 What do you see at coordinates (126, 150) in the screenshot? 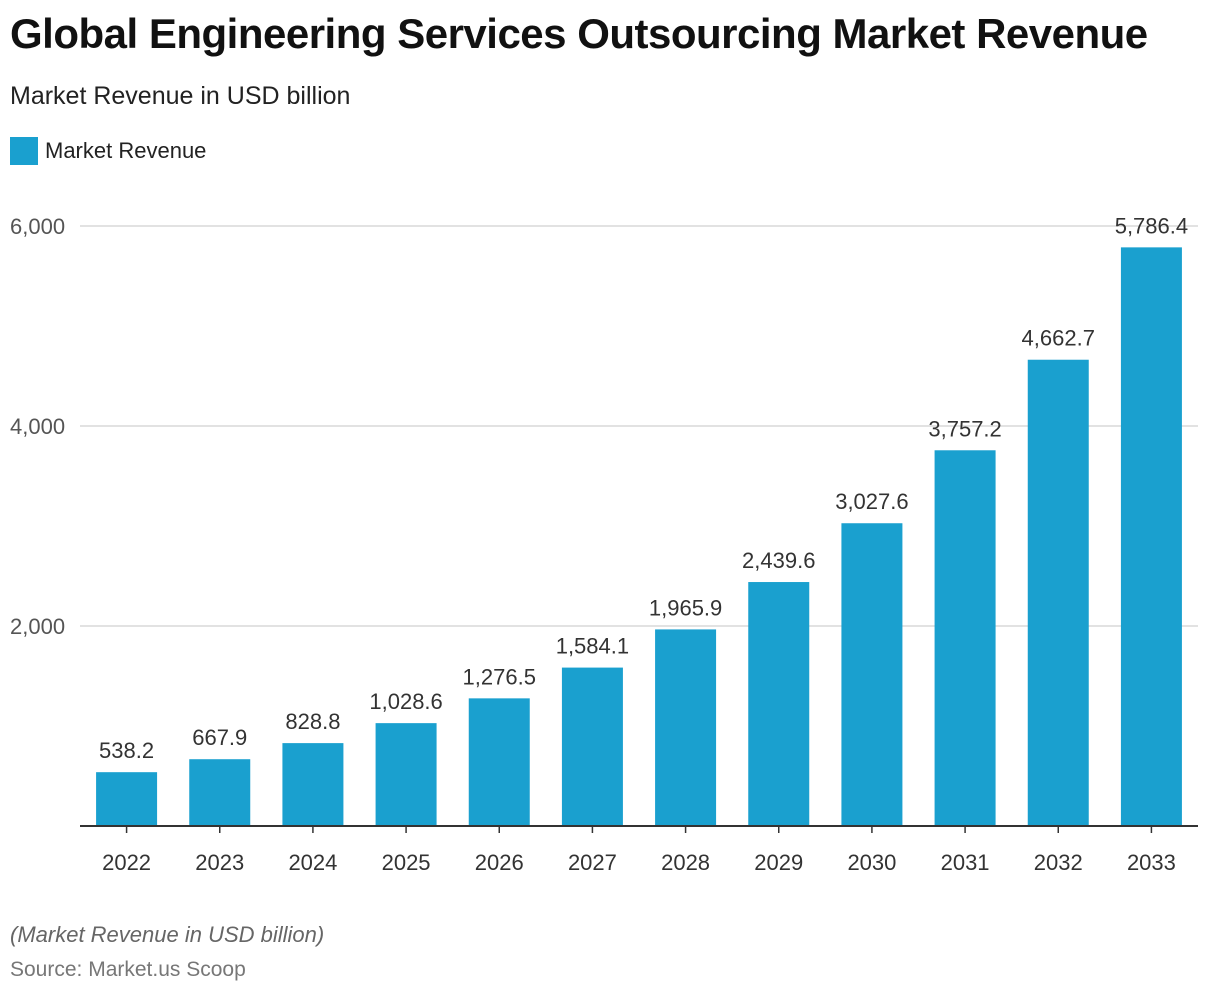
I see `legend-label: Market Revenue` at bounding box center [126, 150].